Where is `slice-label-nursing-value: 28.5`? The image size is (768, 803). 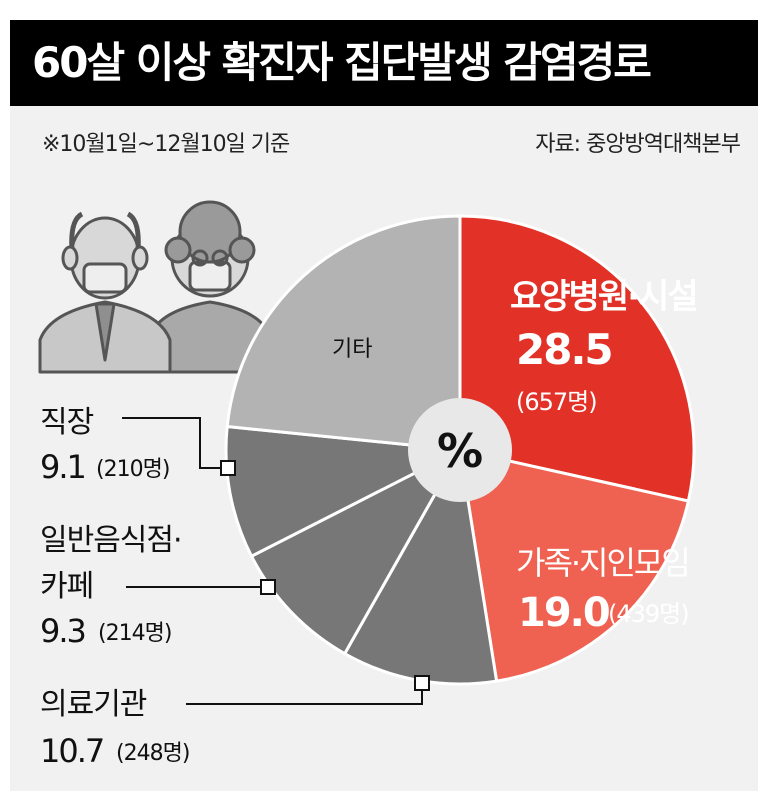
slice-label-nursing-value: 28.5 is located at coordinates (564, 349).